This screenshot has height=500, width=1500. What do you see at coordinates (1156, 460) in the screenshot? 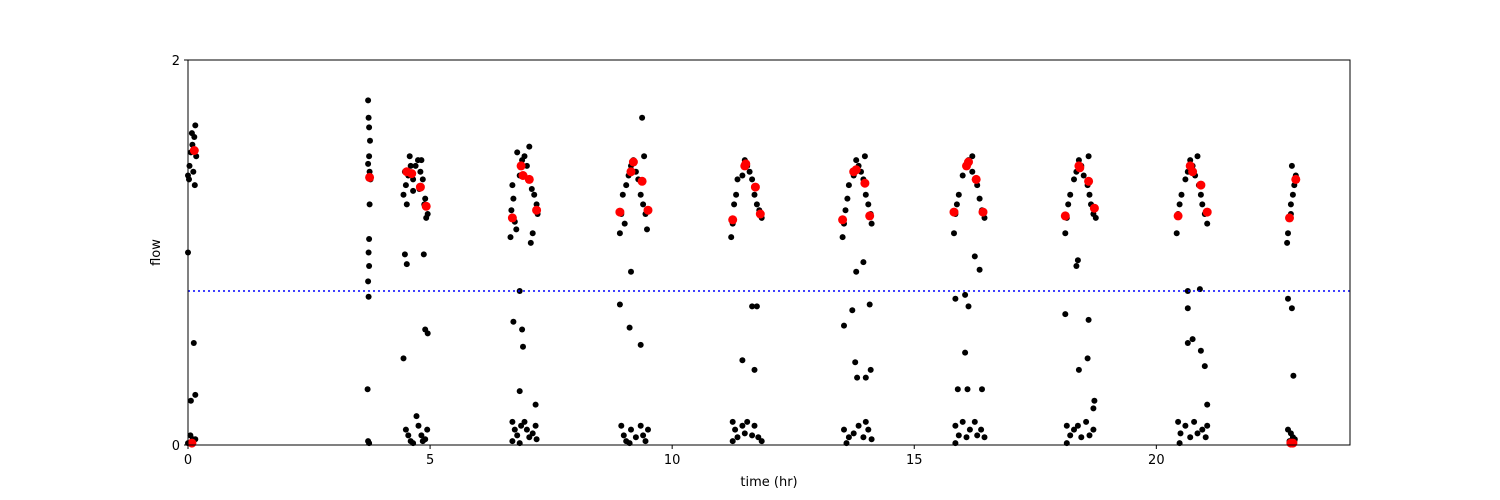
I see `x-tick-label-20: 20` at bounding box center [1156, 460].